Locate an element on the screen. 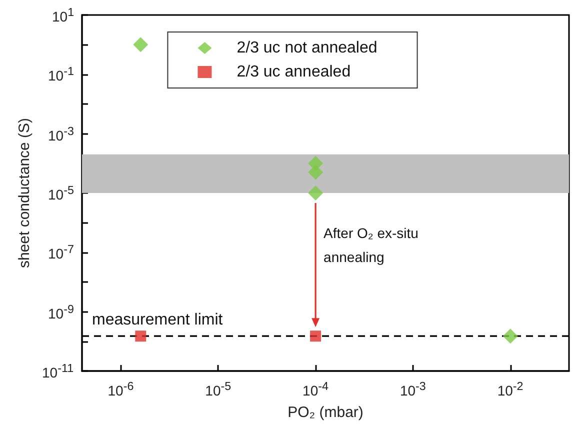  y-tick-label: 10$^{-11}$ is located at coordinates (58, 371).